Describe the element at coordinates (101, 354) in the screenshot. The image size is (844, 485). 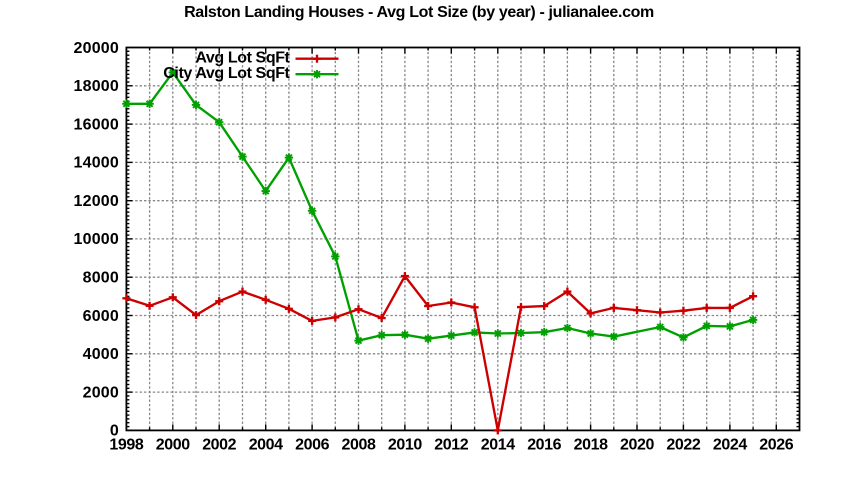
I see `svg-text: 4000` at that location.